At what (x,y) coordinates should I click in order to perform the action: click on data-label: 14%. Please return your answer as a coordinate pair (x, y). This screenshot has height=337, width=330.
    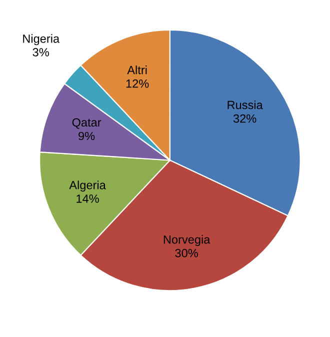
    Looking at the image, I should click on (87, 198).